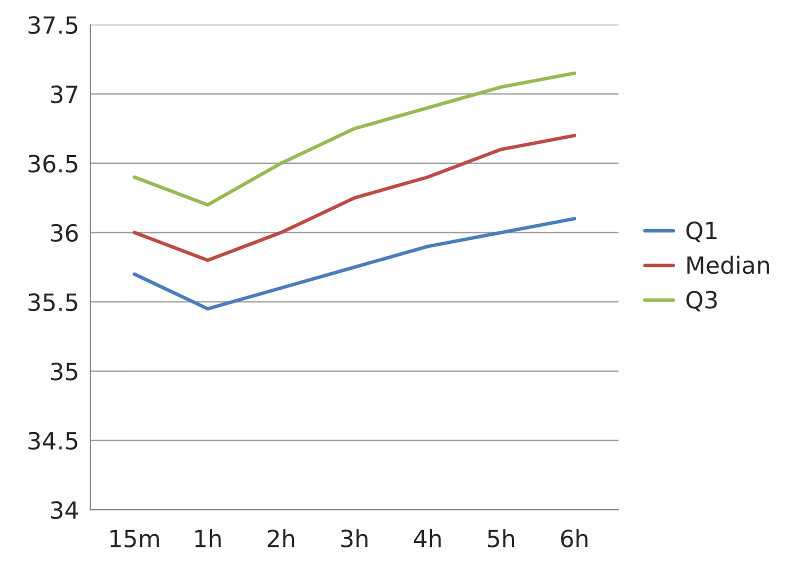 The width and height of the screenshot is (800, 574). What do you see at coordinates (427, 538) in the screenshot?
I see `x-tick-label: 4h` at bounding box center [427, 538].